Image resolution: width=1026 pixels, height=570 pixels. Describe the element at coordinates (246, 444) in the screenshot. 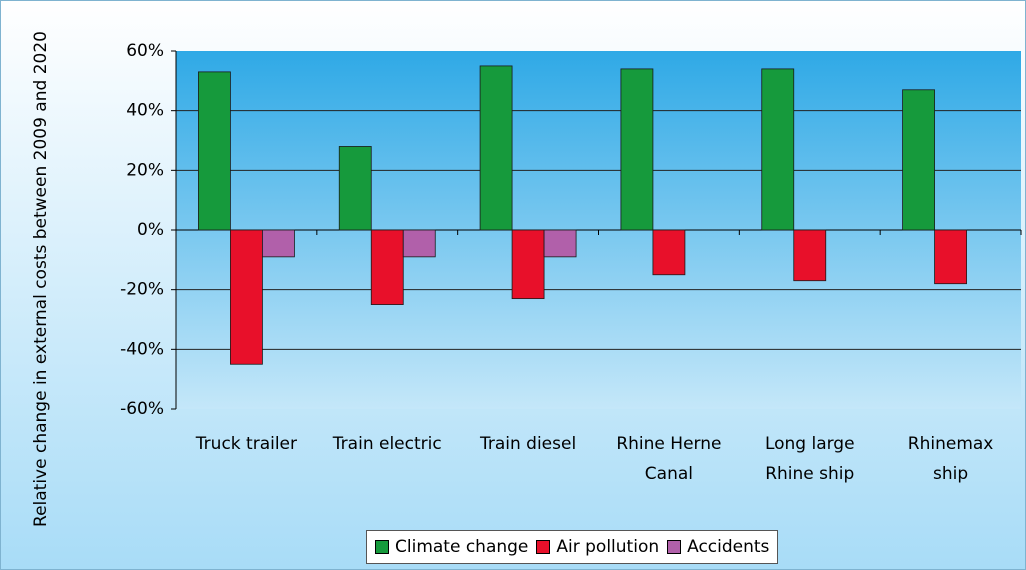

I see `x-tick-label: Truck trailer` at that location.